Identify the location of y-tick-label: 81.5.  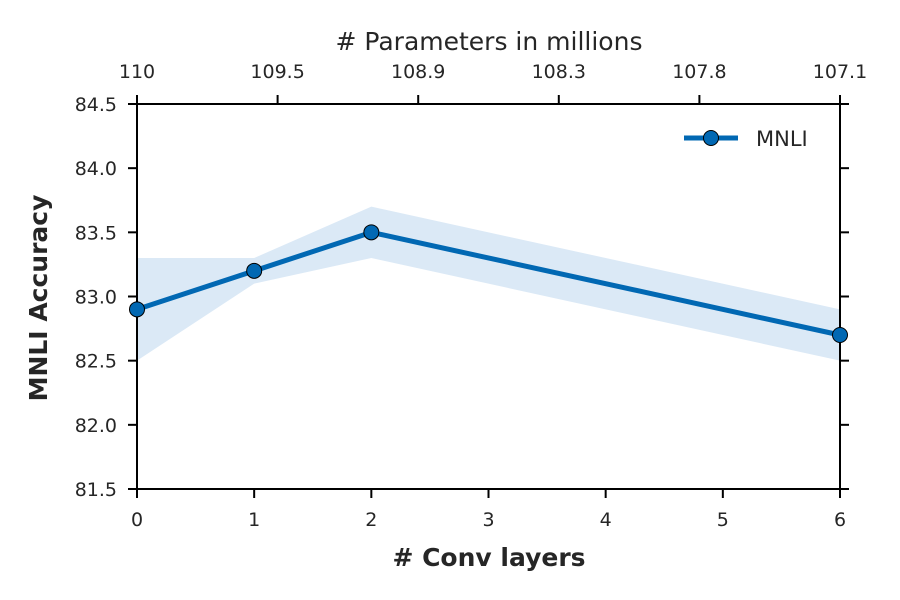
(96, 490).